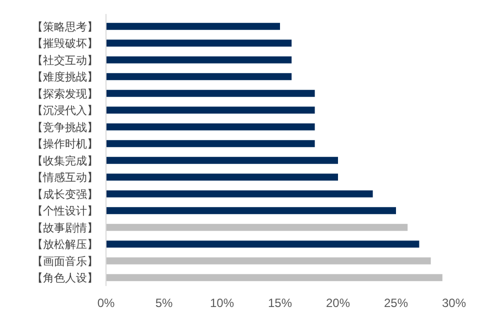 Image resolution: width=500 pixels, height=324 pixels. What do you see at coordinates (65, 261) in the screenshot?
I see `y-tick-label: 【画面音乐】` at bounding box center [65, 261].